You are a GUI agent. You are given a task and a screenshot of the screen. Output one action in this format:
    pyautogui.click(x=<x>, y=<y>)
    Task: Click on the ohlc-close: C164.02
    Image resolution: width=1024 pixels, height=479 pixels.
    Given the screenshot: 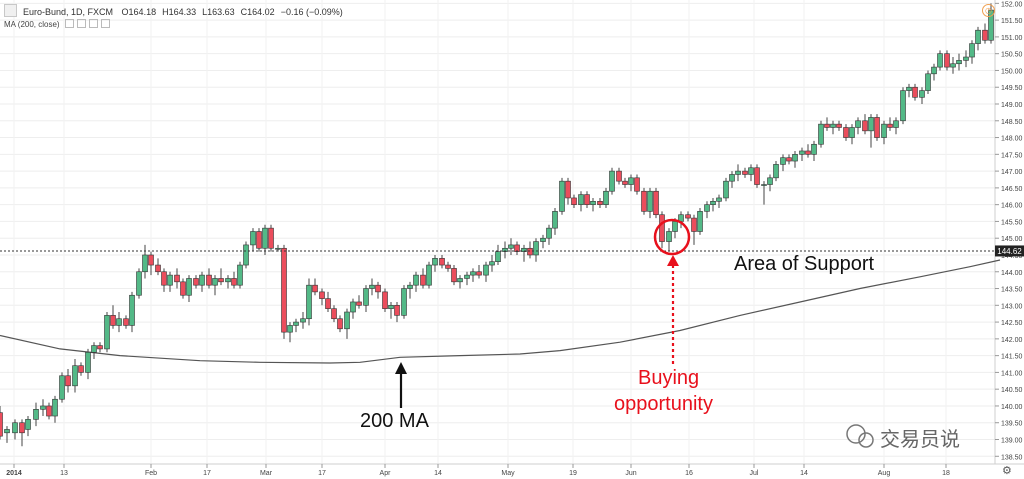 What is the action you would take?
    pyautogui.click(x=257, y=12)
    